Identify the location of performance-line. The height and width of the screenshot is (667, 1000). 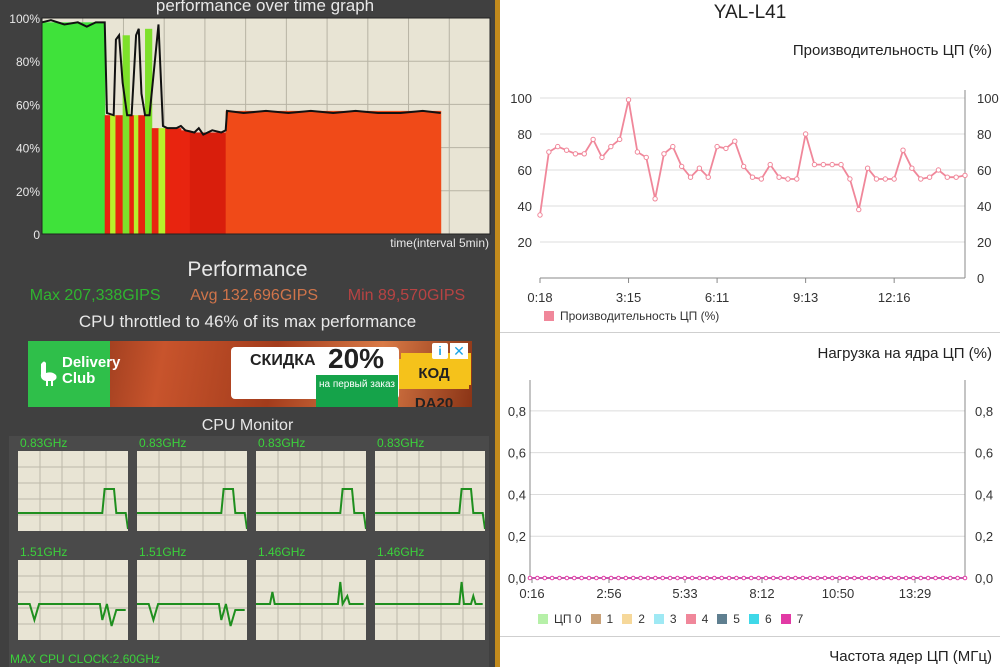
(241, 77).